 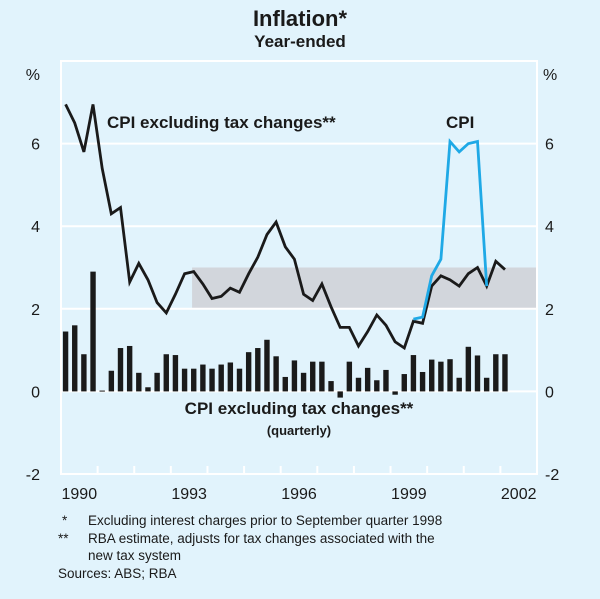 What do you see at coordinates (135, 555) in the screenshot?
I see `footnote-2-continued: new tax system` at bounding box center [135, 555].